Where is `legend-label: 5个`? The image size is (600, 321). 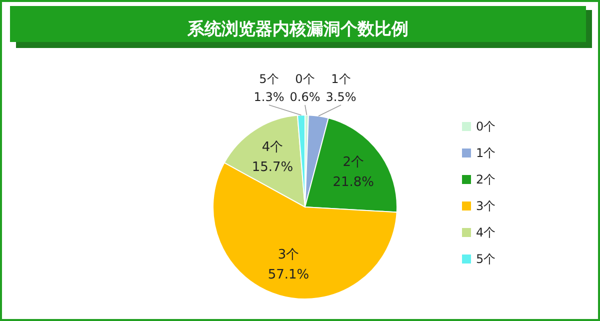 legend-label: 5个 is located at coordinates (486, 259).